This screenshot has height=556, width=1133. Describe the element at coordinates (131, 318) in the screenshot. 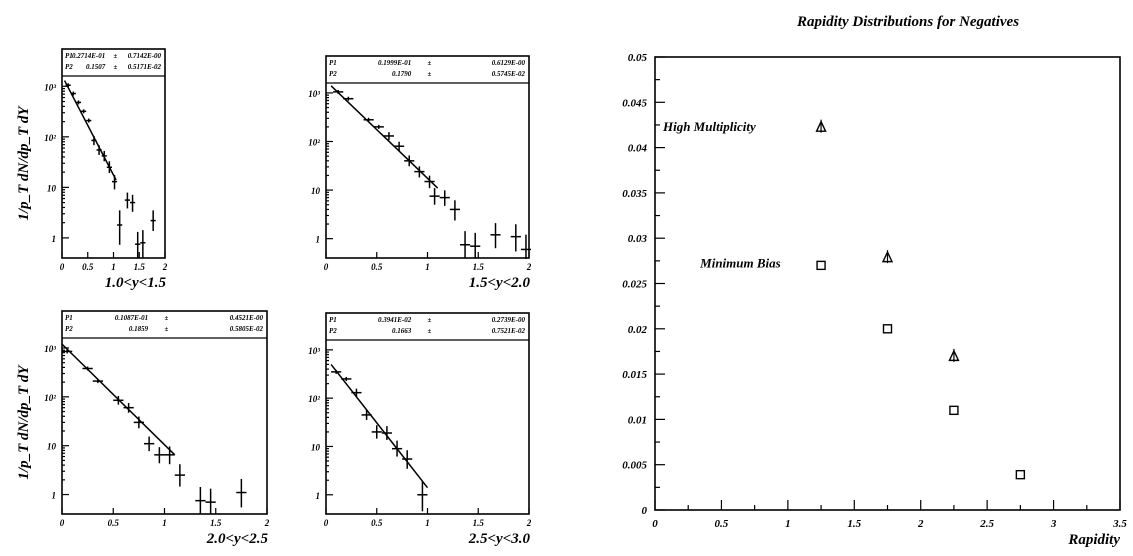

I see `stat-value: 0.1087E-01` at that location.